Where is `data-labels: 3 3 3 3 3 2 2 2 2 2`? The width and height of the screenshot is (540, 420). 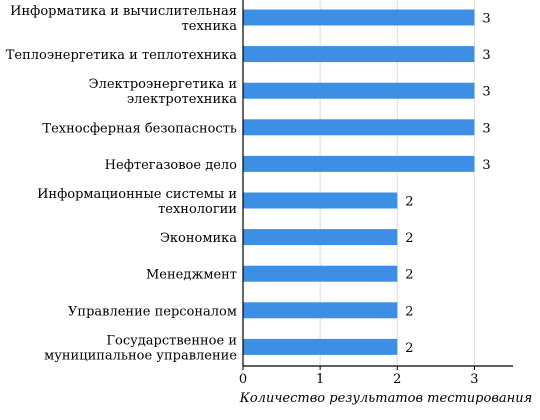 data-labels: 3 3 3 3 3 2 2 2 2 2 is located at coordinates (447, 184).